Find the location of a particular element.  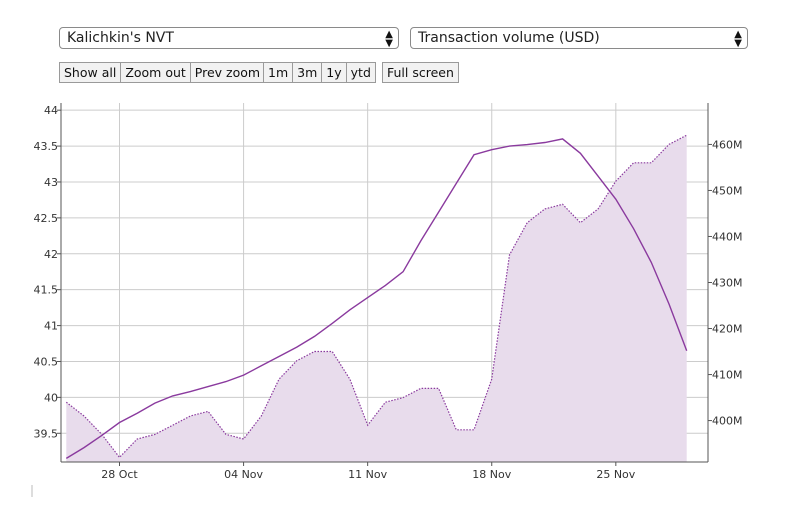

x-tick-label: 11 Nov is located at coordinates (367, 474).